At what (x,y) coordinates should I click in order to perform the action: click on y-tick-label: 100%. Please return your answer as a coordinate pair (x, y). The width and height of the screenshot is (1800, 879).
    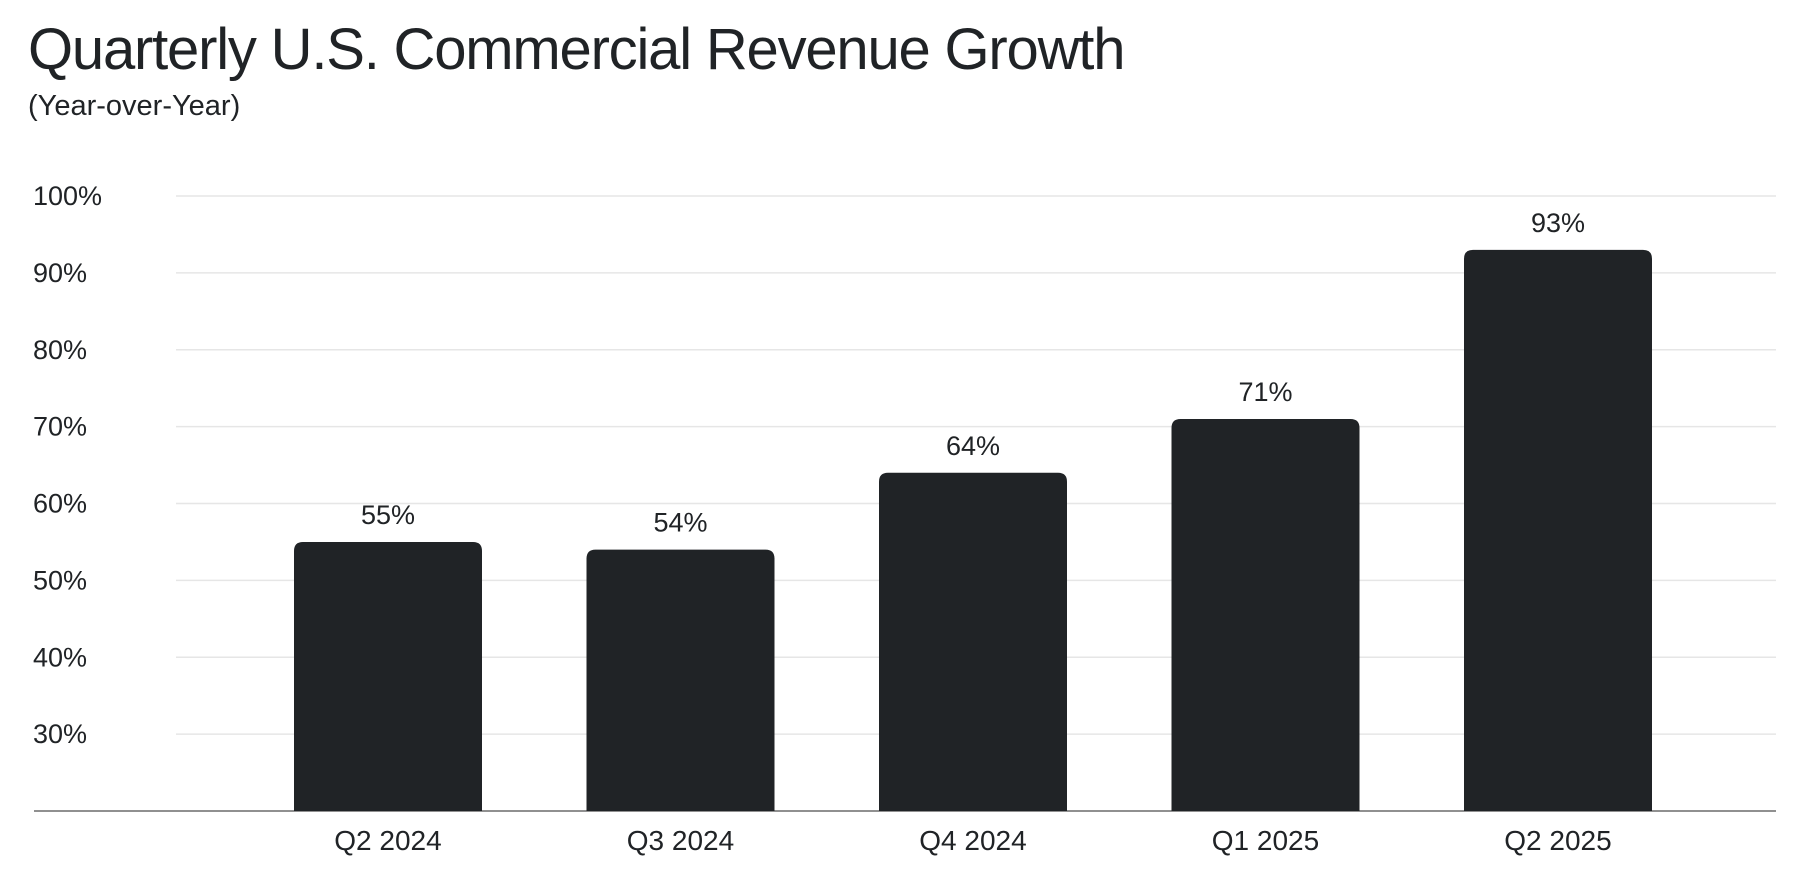
    Looking at the image, I should click on (67, 196).